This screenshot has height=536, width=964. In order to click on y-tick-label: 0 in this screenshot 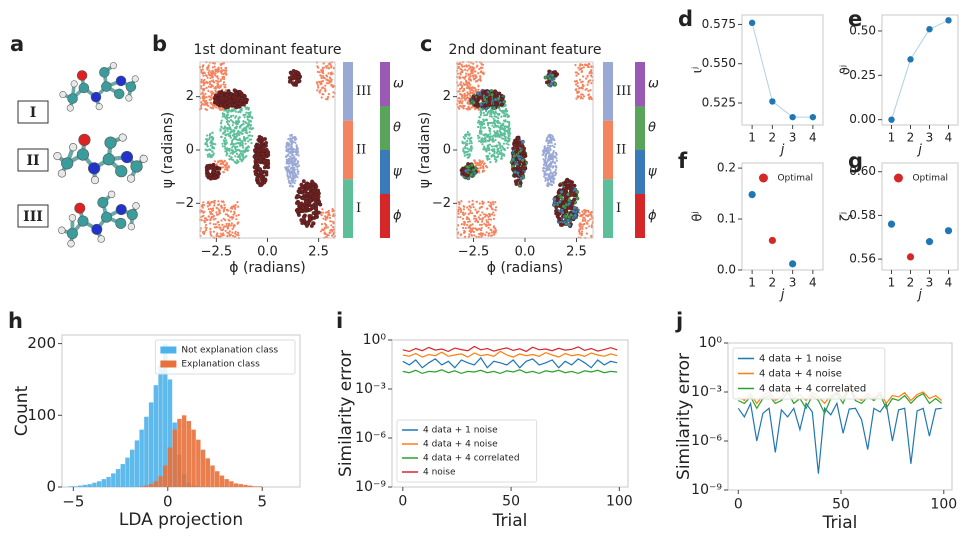, I will do `click(51, 487)`.